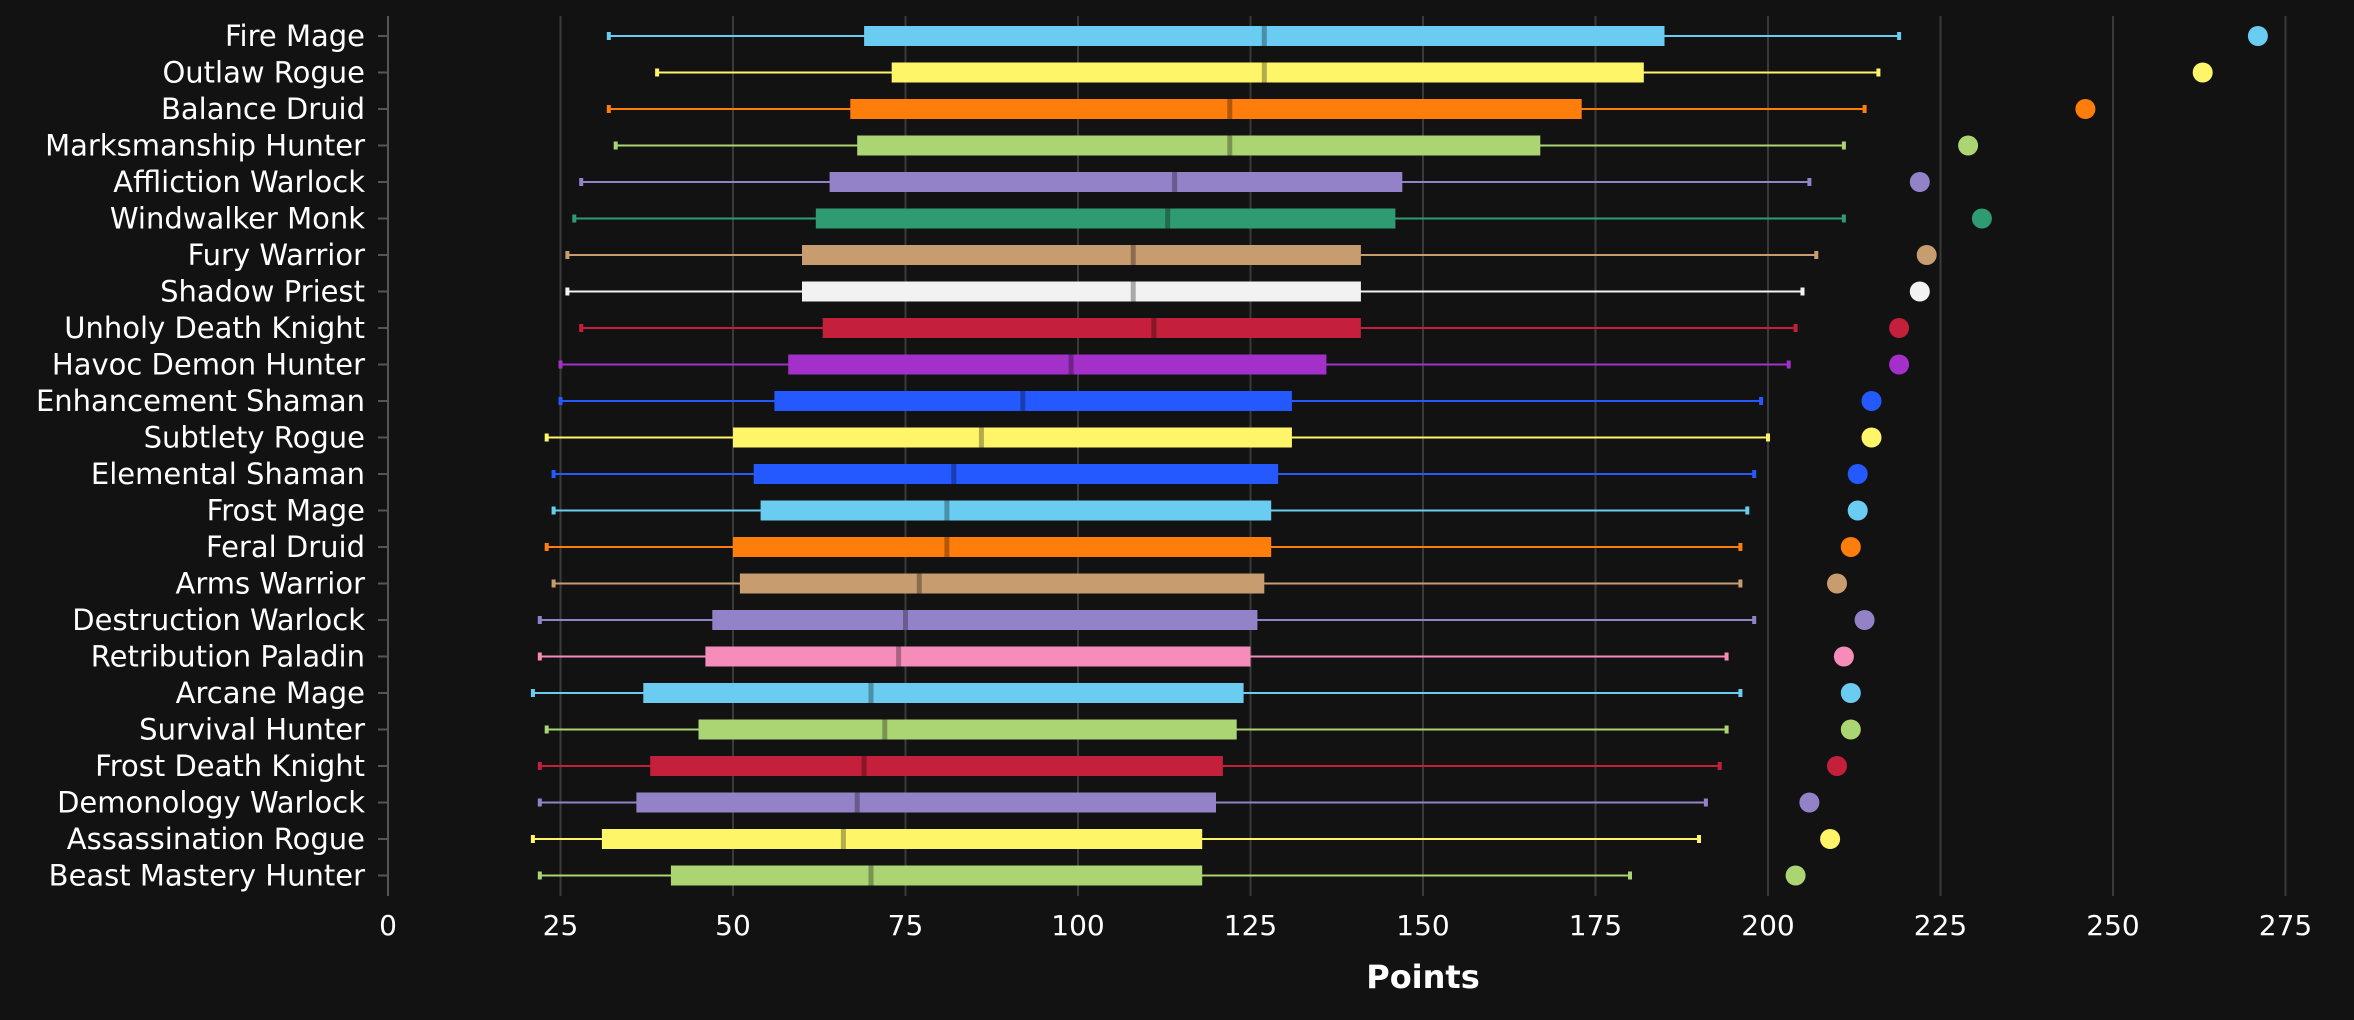 Image resolution: width=2354 pixels, height=1020 pixels. What do you see at coordinates (1345, 925) in the screenshot?
I see `x-tick-labels: 0 25 50 75 100 125 150 175 200 225 250 275` at bounding box center [1345, 925].